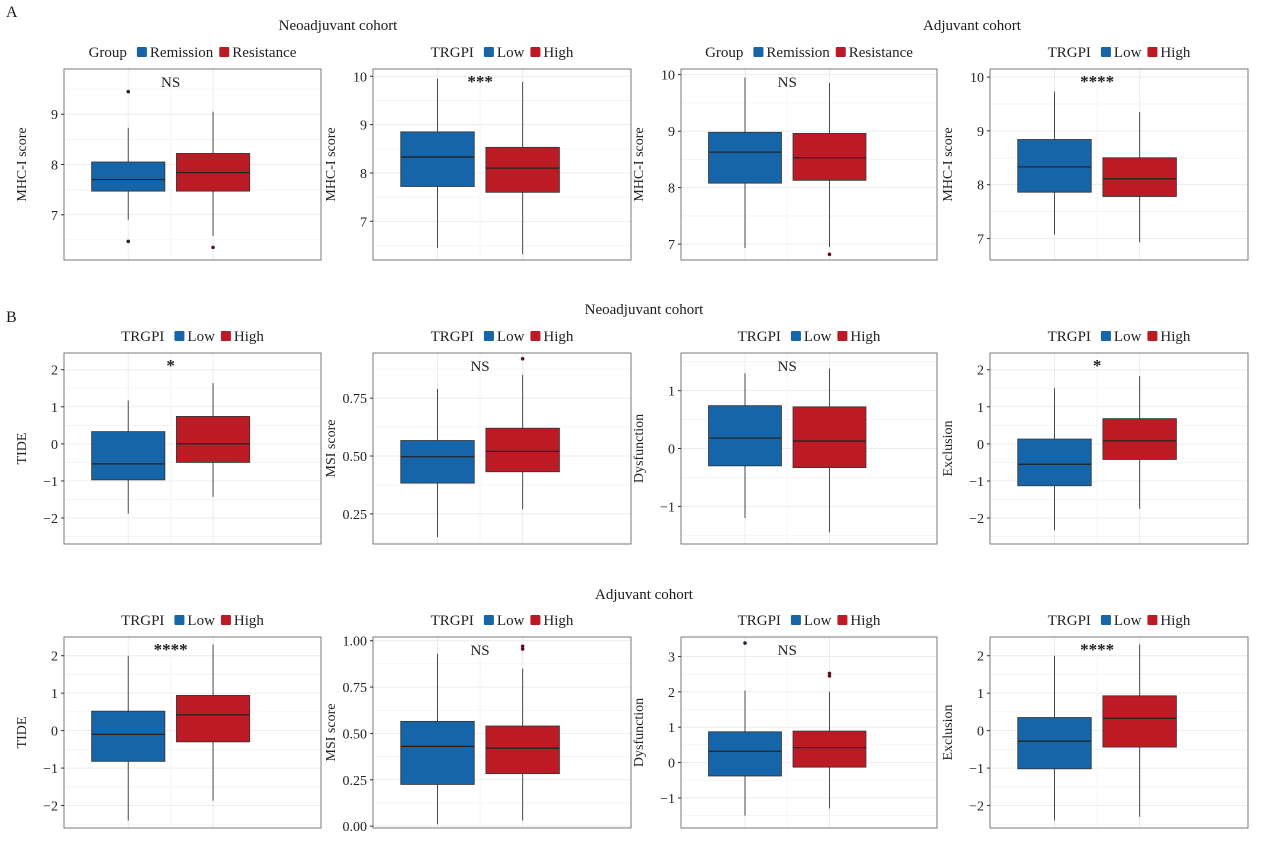 This screenshot has height=847, width=1271. I want to click on chart-b7-first-box, so click(745, 754).